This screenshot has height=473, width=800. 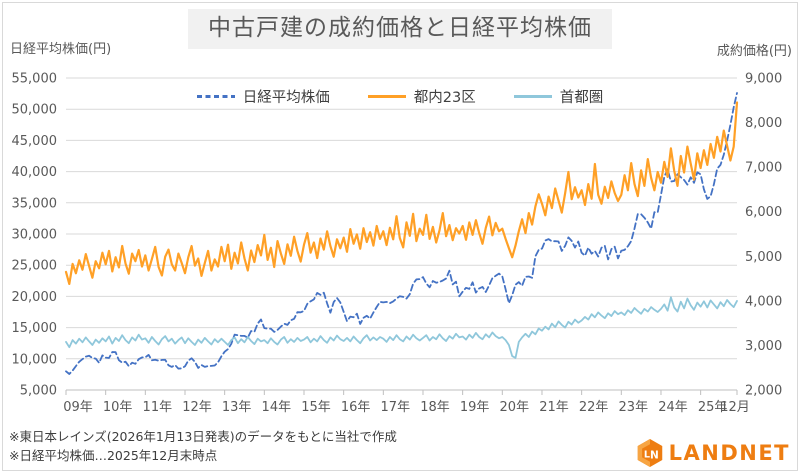 I want to click on y-axis-left-tick-label: 30,000, so click(x=35, y=235).